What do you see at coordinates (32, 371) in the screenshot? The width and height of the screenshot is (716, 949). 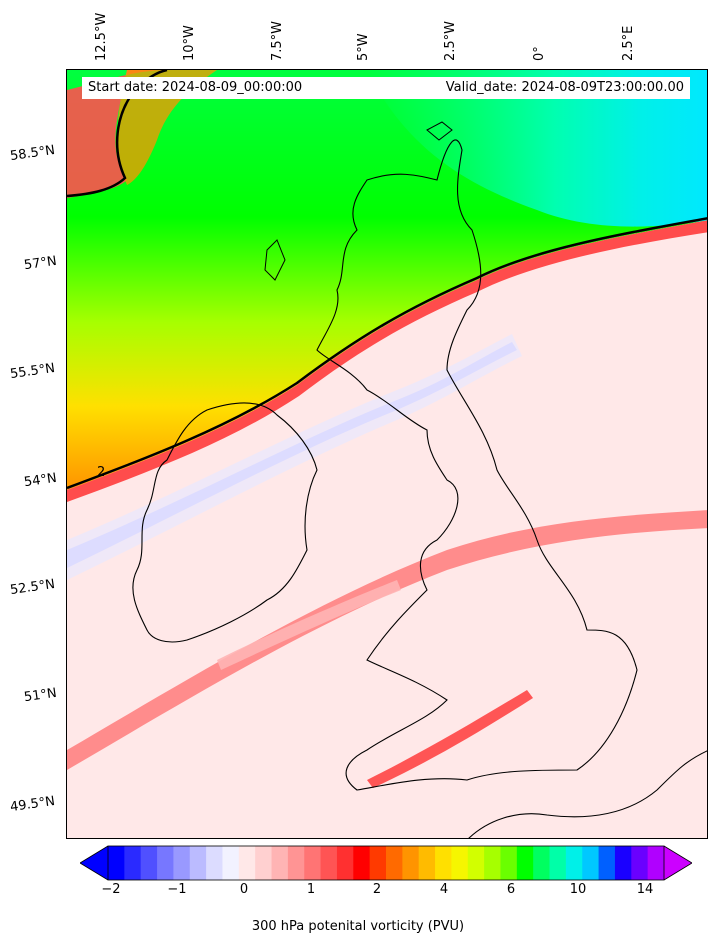 I see `lat-label-55-5n: 55.5°N` at bounding box center [32, 371].